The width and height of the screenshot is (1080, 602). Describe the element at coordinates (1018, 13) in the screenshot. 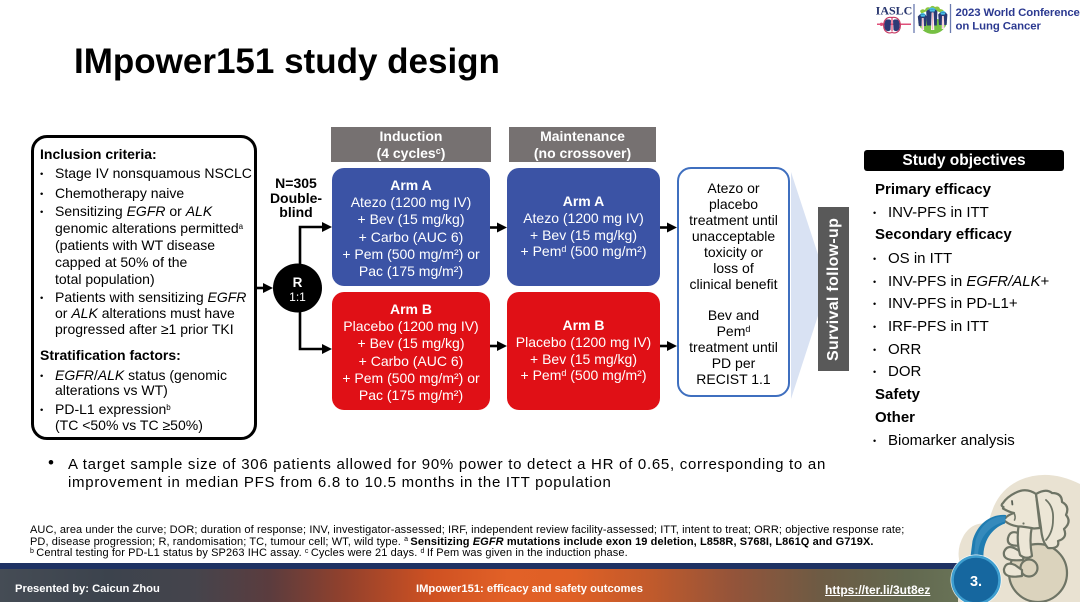

I see `svg-text: 2023 World Conference` at that location.